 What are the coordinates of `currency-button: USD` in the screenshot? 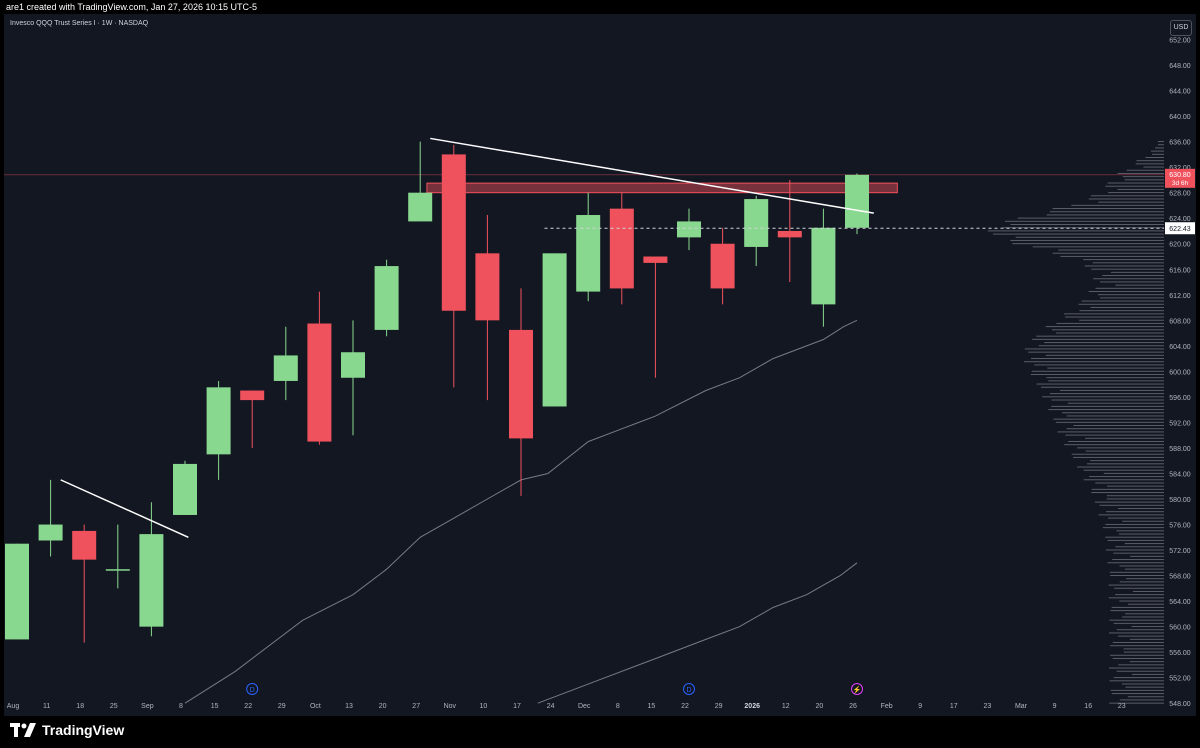 It's located at (1181, 28).